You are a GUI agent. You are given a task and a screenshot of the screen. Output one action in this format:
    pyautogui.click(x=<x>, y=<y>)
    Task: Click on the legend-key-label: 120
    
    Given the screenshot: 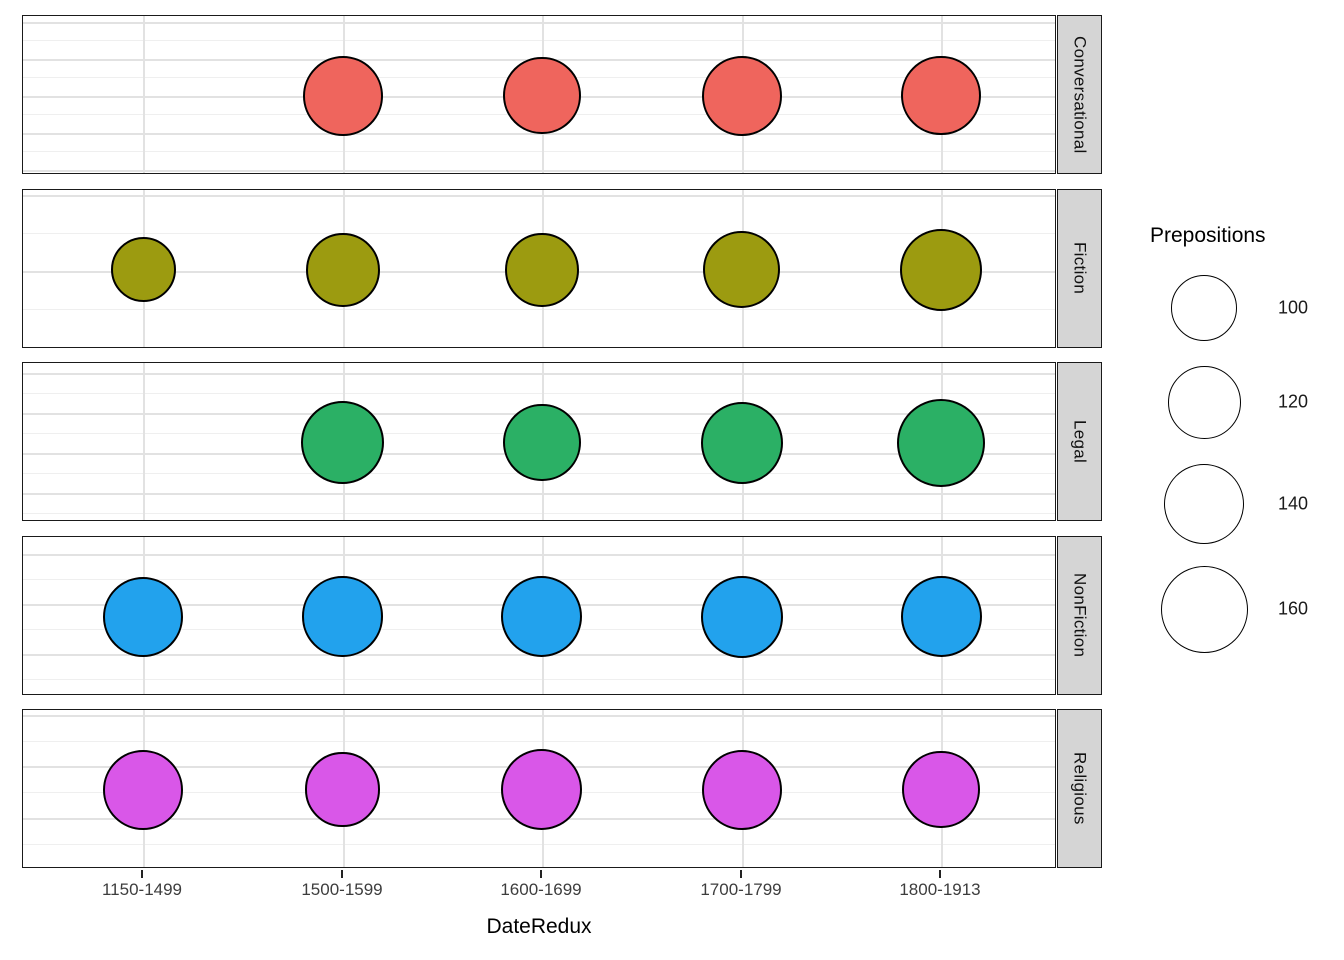 What is the action you would take?
    pyautogui.click(x=1293, y=401)
    